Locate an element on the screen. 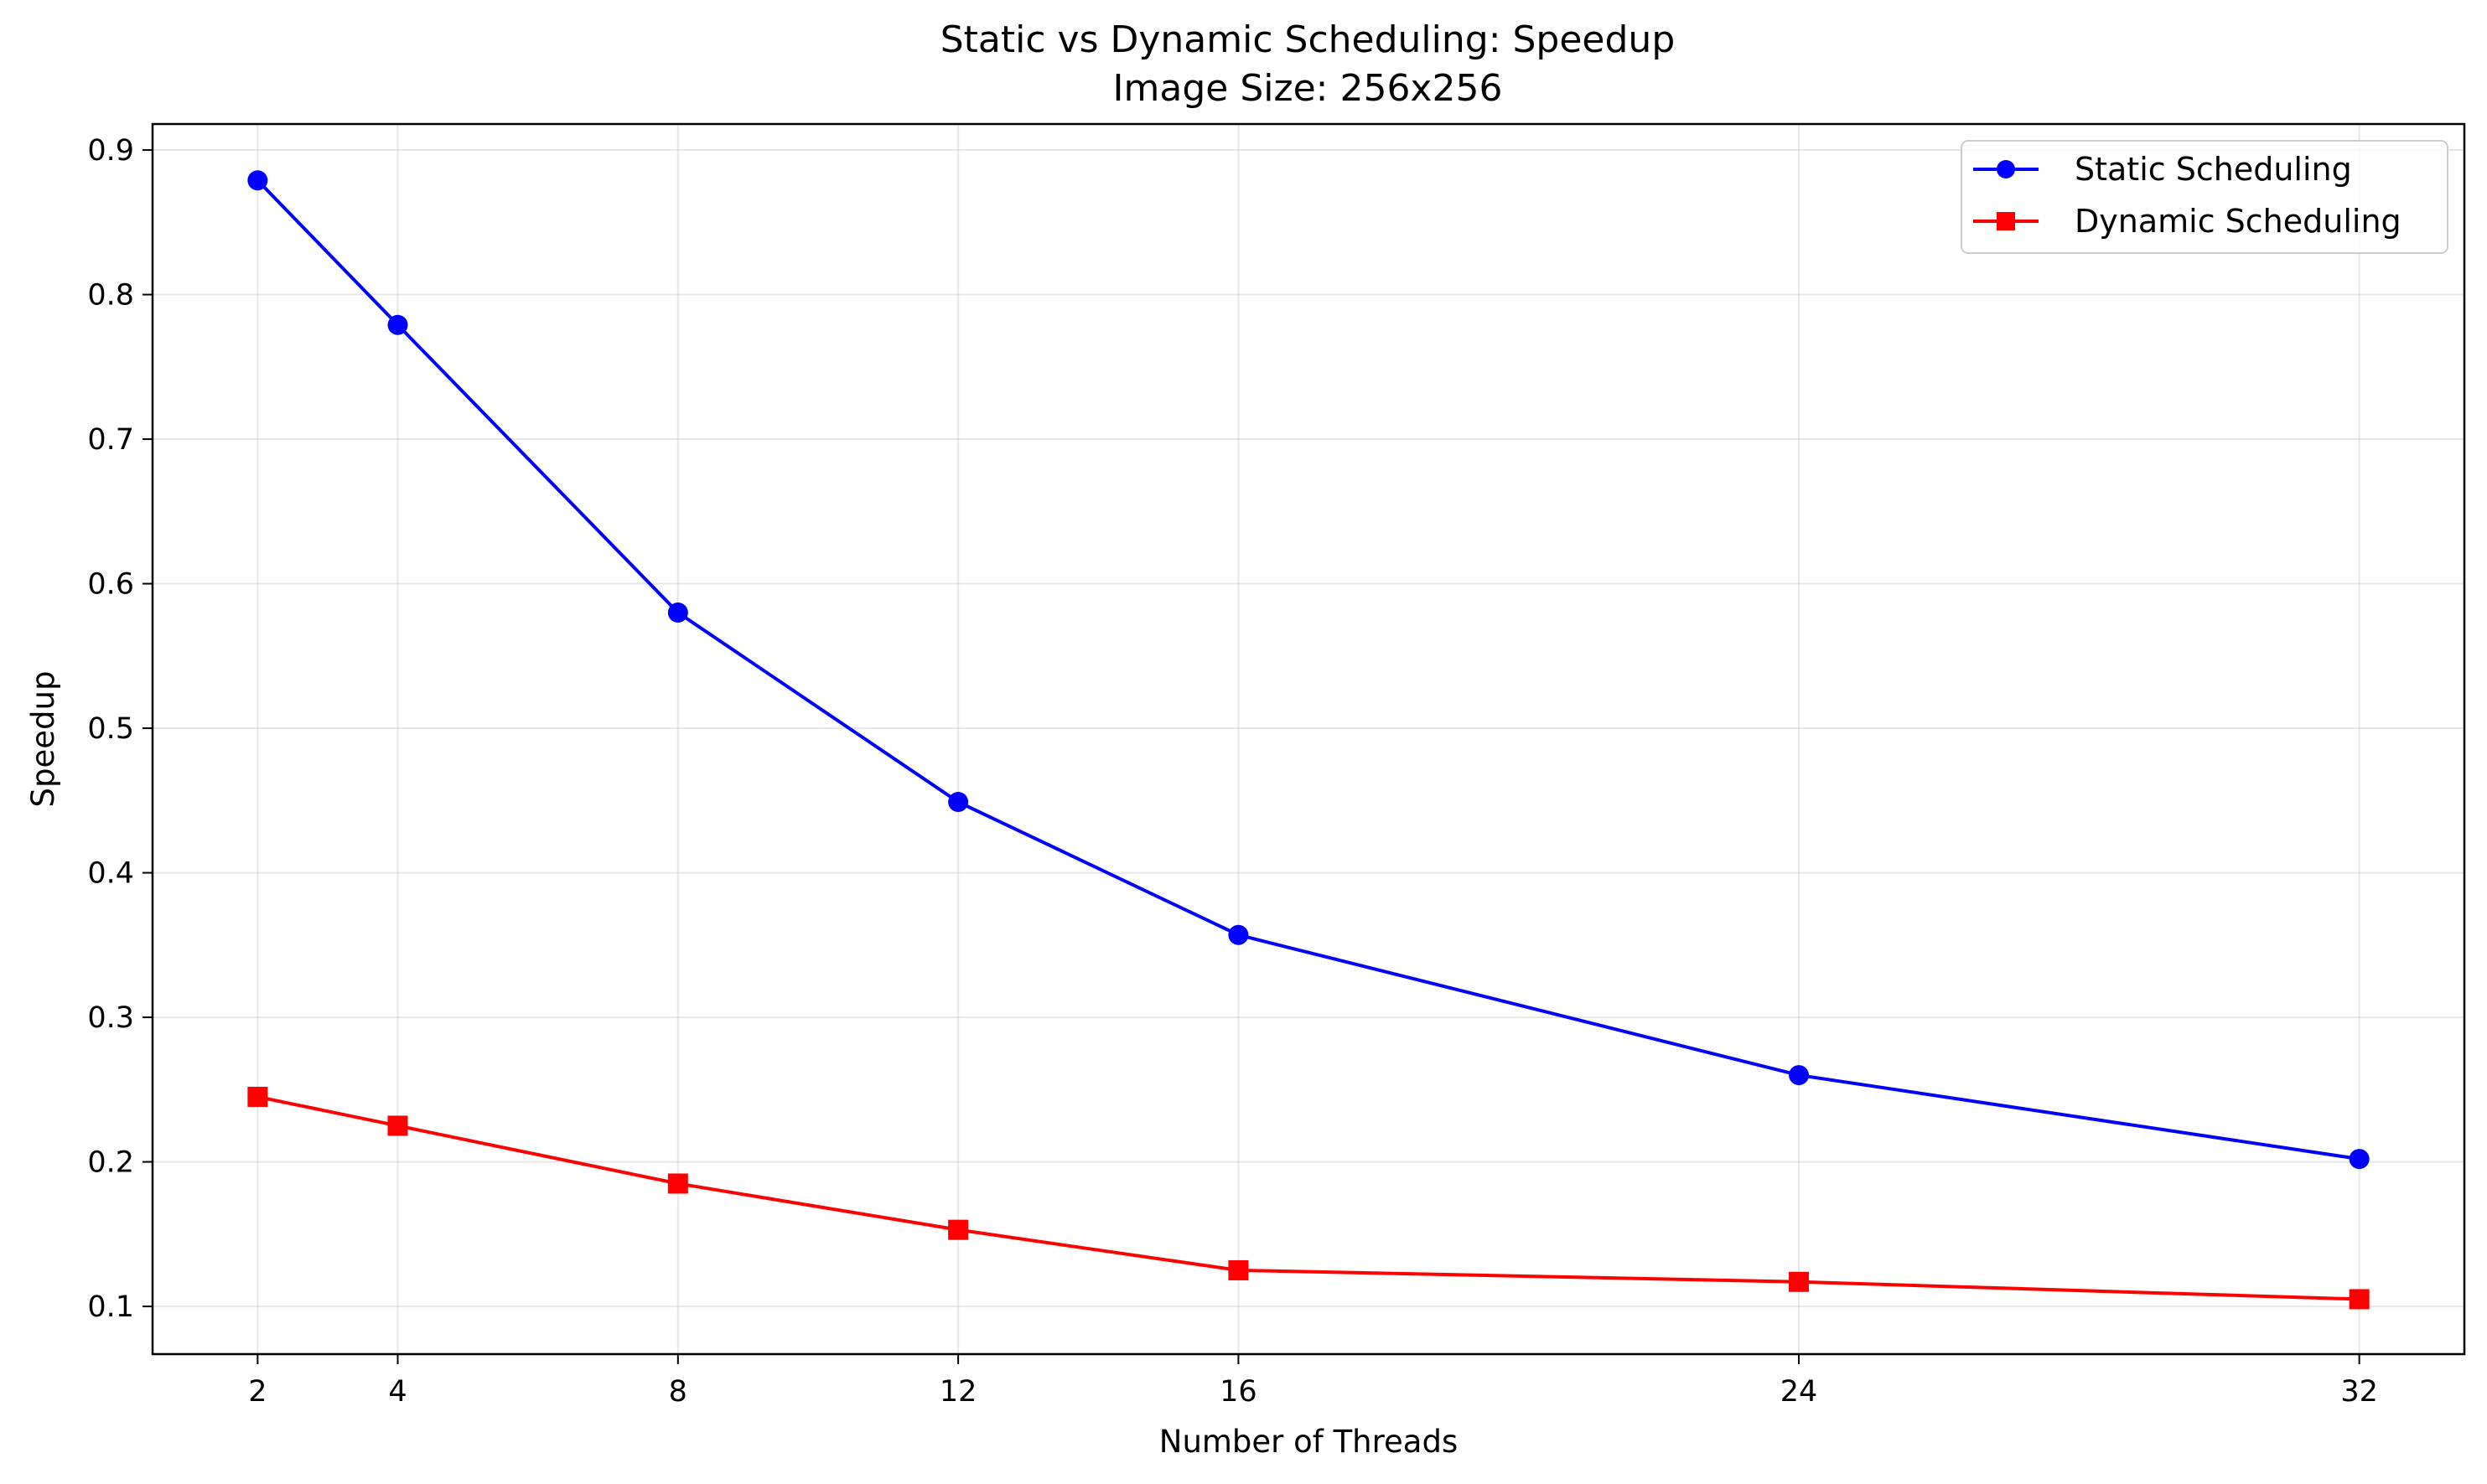 This screenshot has width=2487, height=1484. legend: Static Scheduling Dynamic Scheduling is located at coordinates (2204, 197).